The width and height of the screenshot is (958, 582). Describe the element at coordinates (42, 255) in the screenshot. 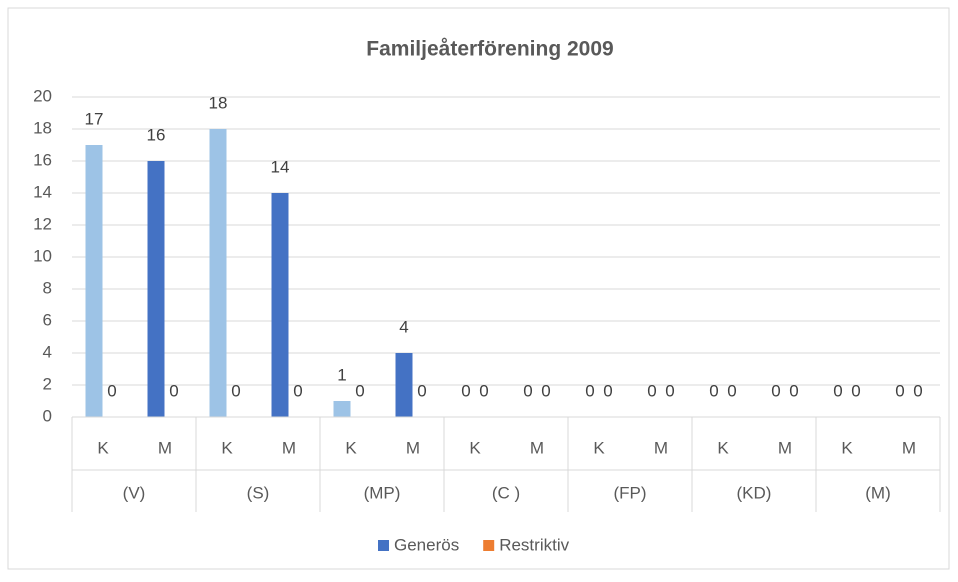

I see `y-tick-label: 10` at that location.